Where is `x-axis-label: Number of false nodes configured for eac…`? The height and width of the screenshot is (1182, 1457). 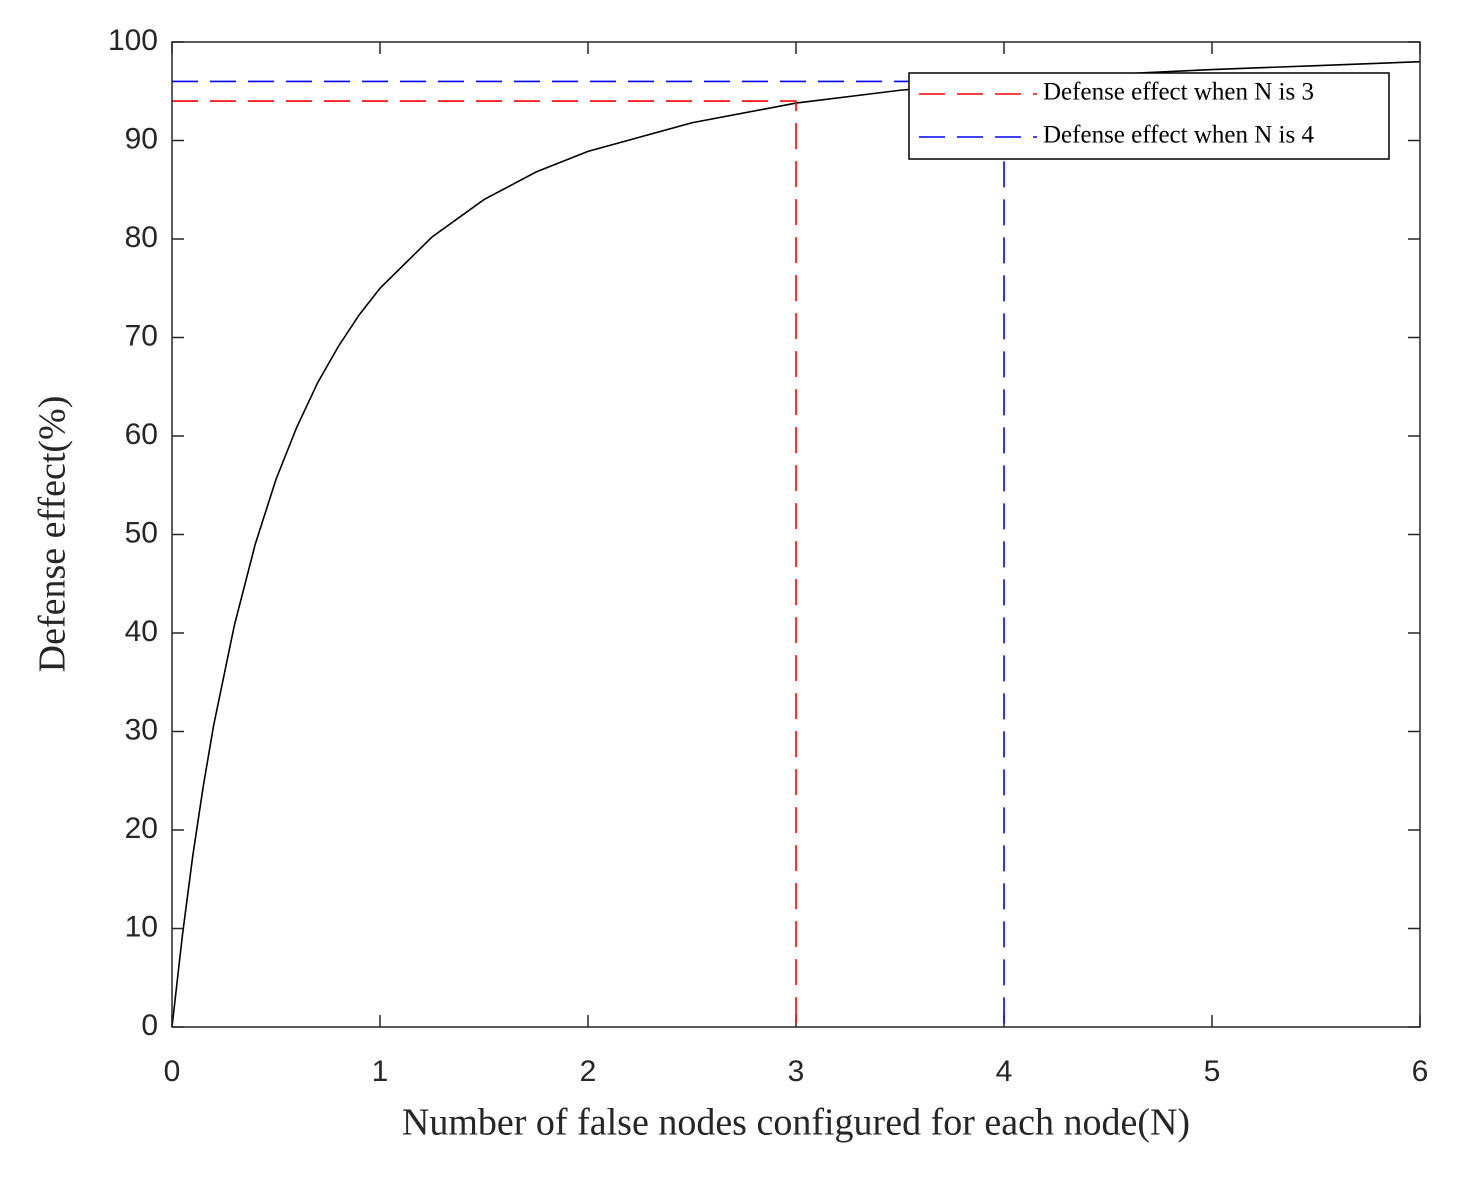
x-axis-label: Number of false nodes configured for eac… is located at coordinates (796, 1123).